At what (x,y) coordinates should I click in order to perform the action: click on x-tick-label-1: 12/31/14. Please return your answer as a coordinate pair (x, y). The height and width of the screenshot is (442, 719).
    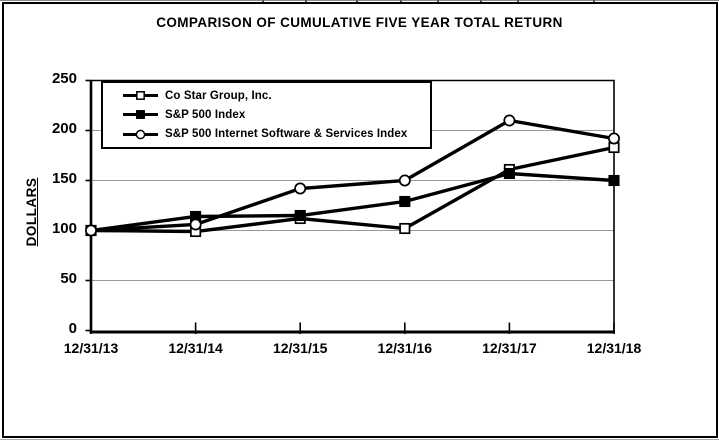
    Looking at the image, I should click on (195, 348).